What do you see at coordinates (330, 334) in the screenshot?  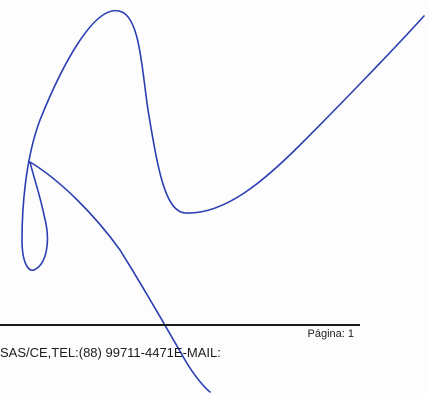 I see `page-number-label: Página: 1` at bounding box center [330, 334].